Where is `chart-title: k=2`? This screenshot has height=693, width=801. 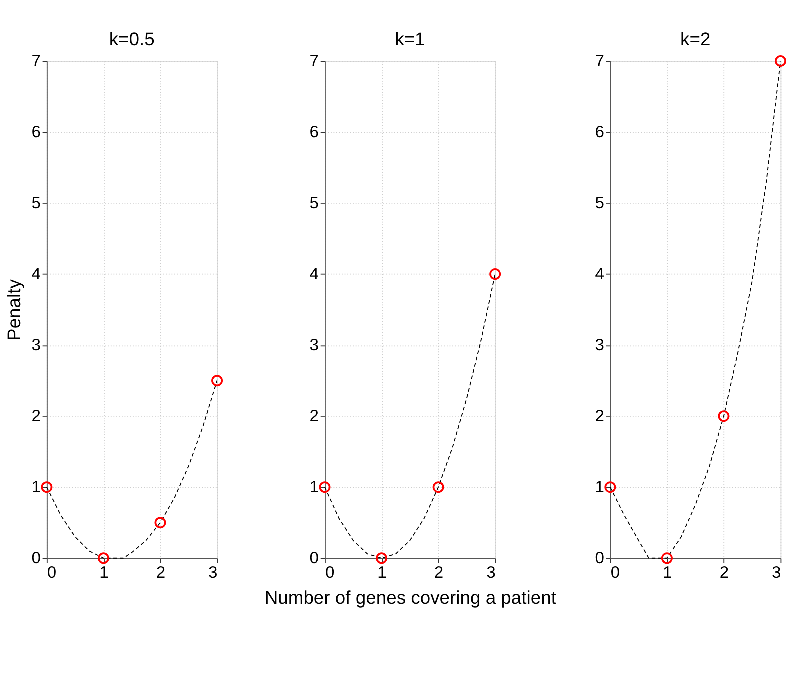 chart-title: k=2 is located at coordinates (695, 39).